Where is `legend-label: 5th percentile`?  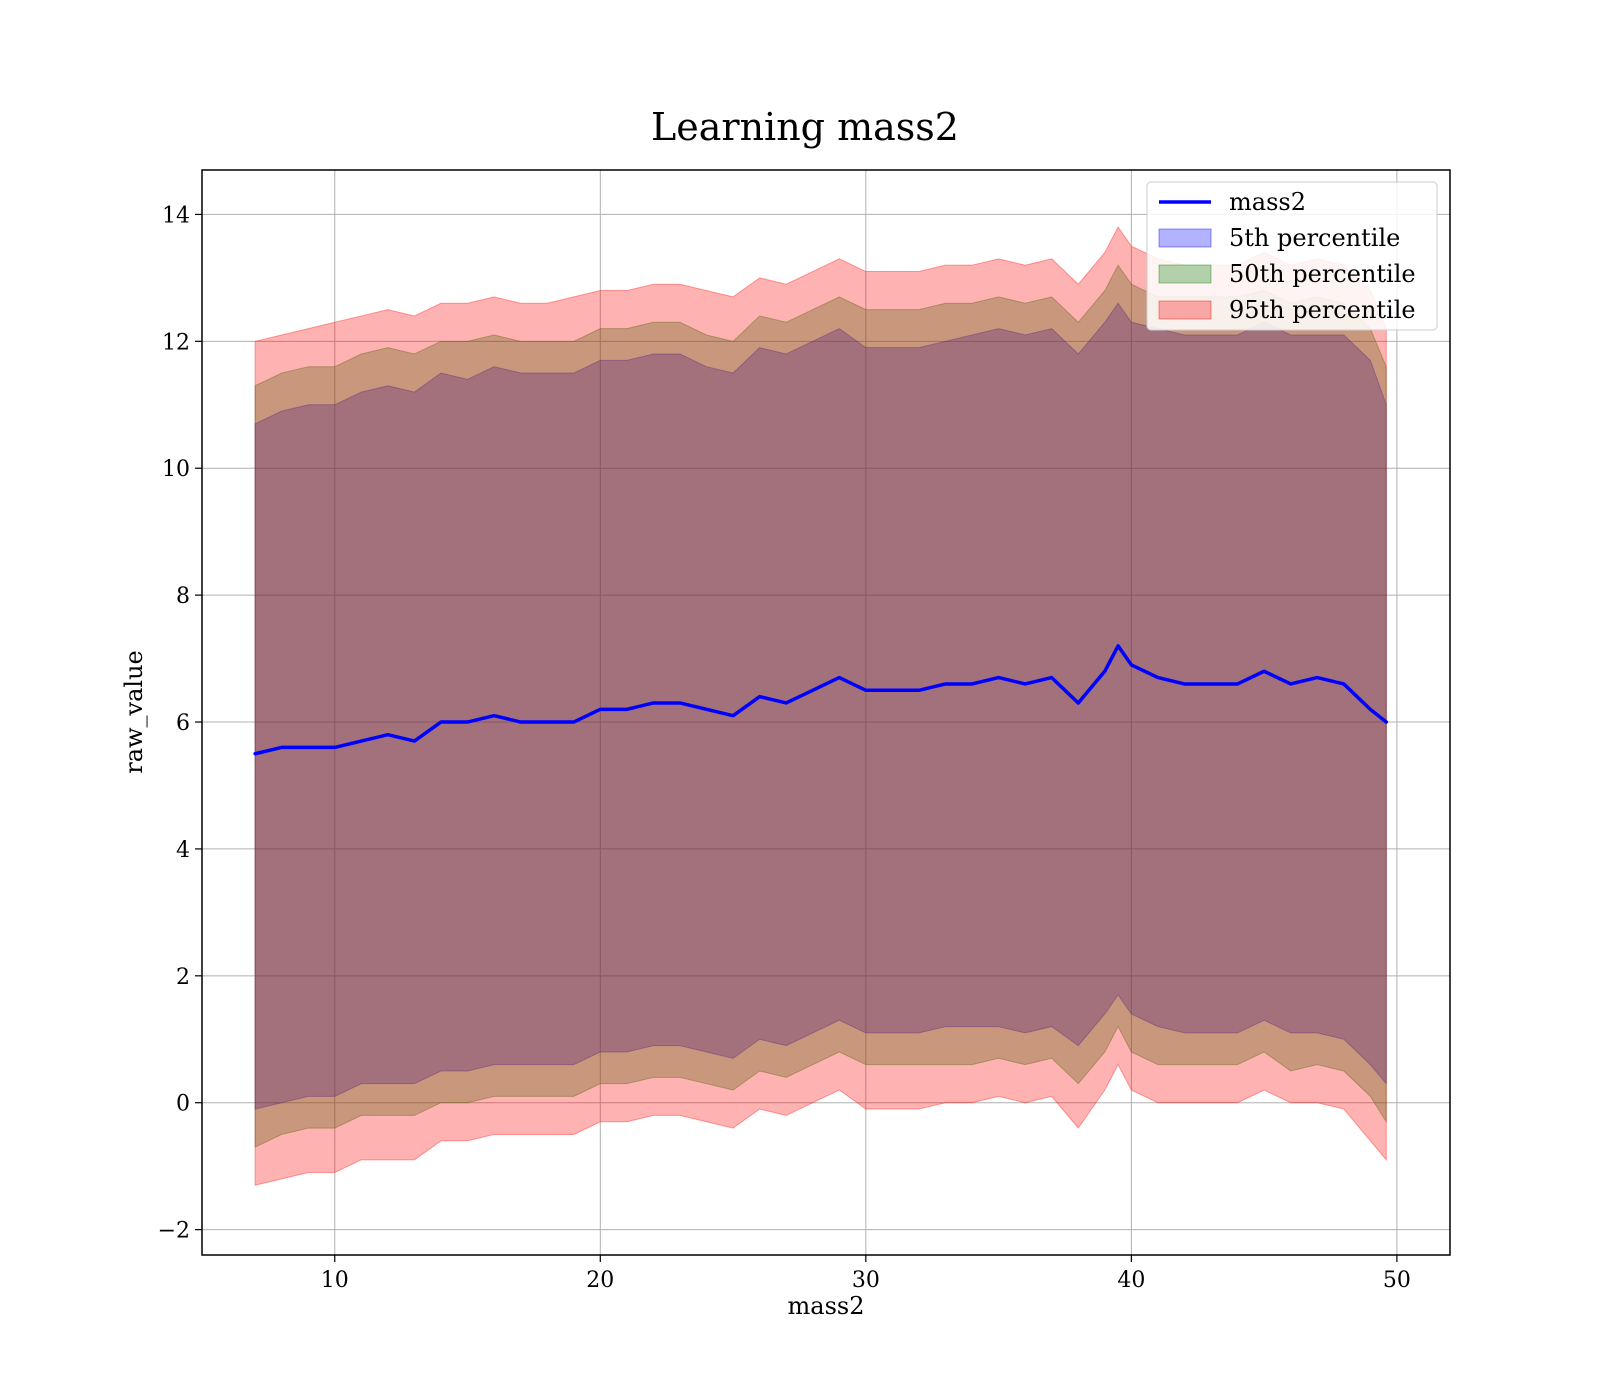 legend-label: 5th percentile is located at coordinates (1314, 238).